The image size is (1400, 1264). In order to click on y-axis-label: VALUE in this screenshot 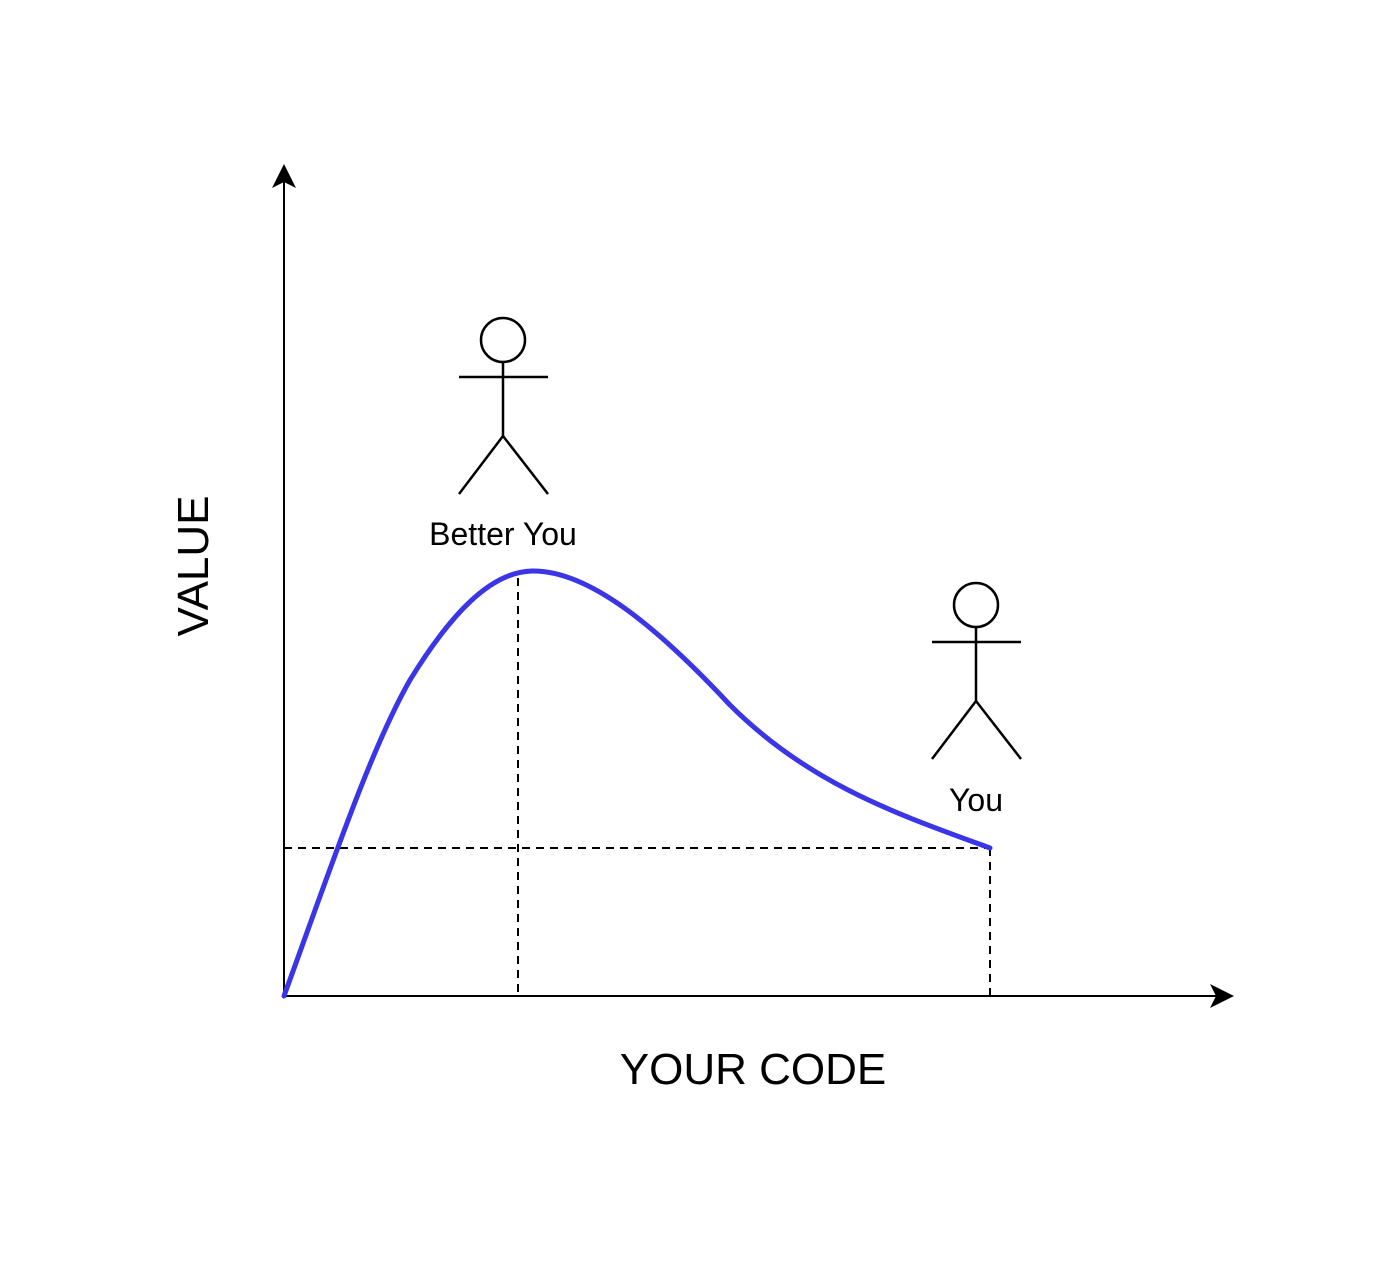, I will do `click(193, 565)`.